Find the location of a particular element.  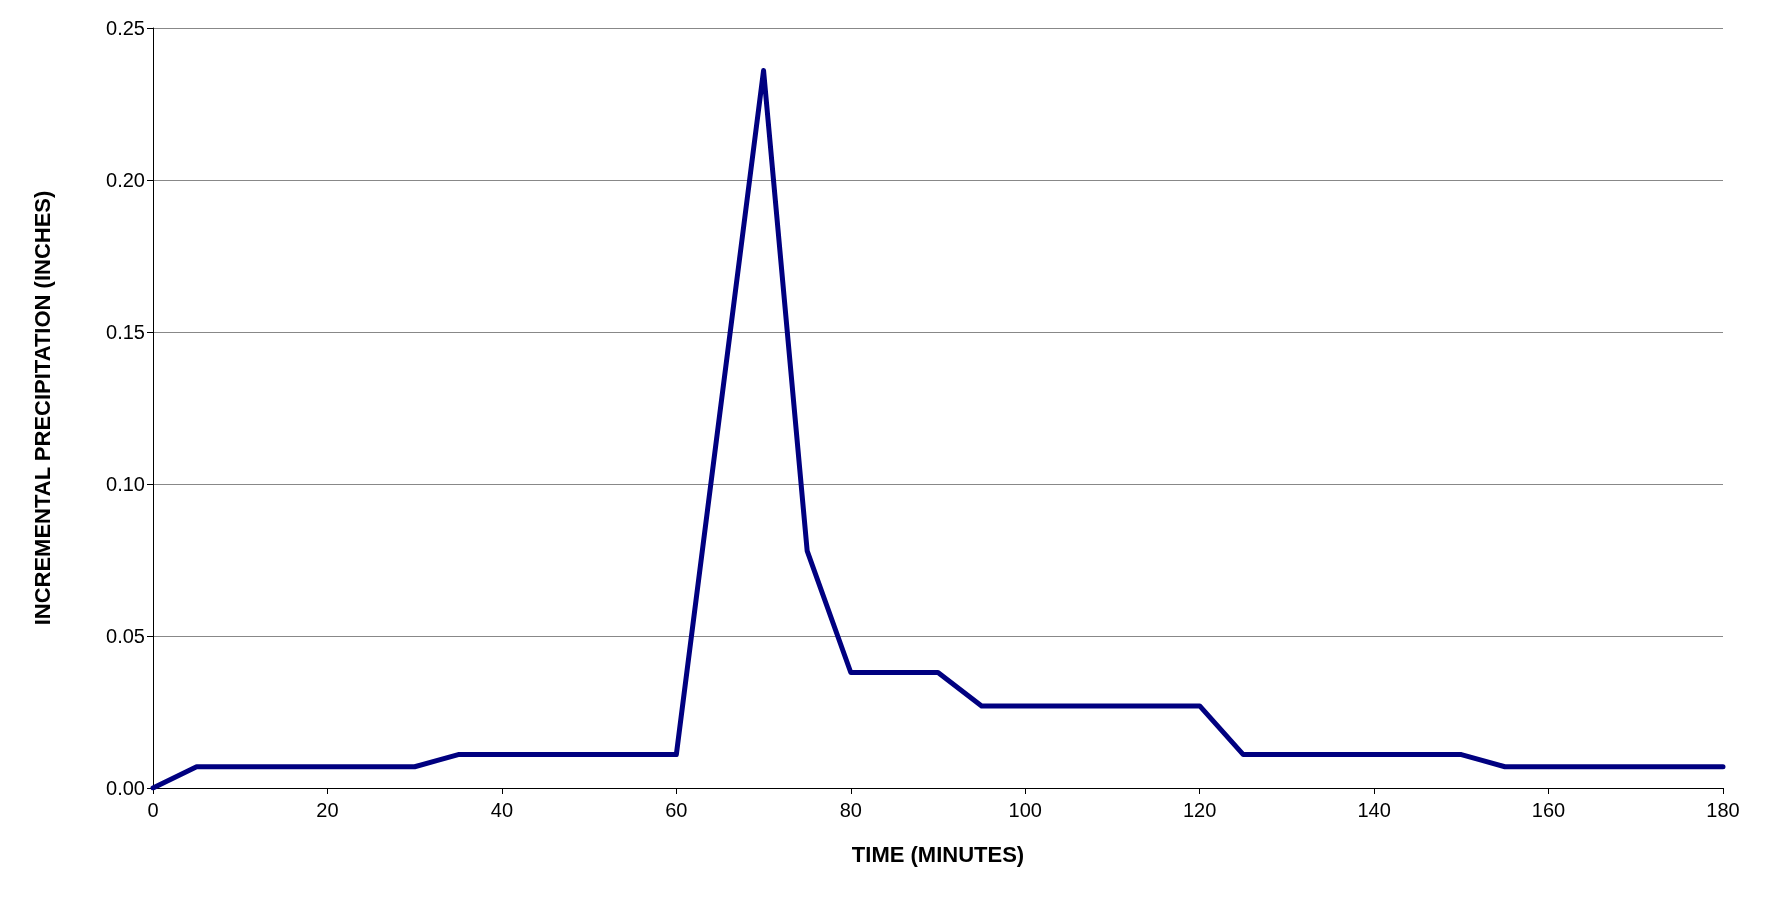

x-tick-label: 80 is located at coordinates (850, 810).